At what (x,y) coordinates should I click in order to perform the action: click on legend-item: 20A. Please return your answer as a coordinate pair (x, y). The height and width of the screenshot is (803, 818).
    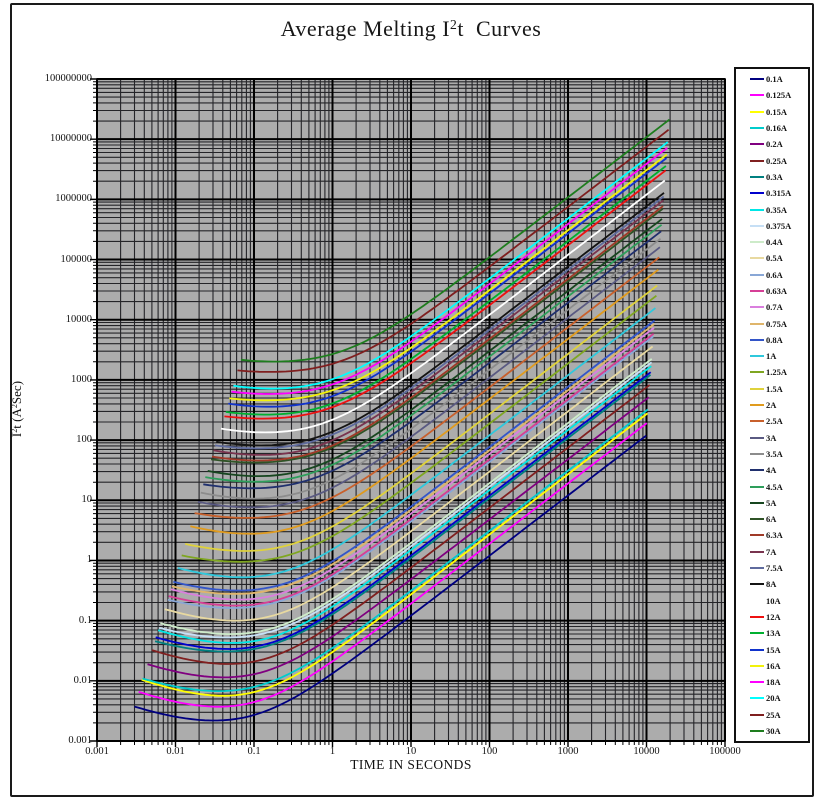
    Looking at the image, I should click on (772, 698).